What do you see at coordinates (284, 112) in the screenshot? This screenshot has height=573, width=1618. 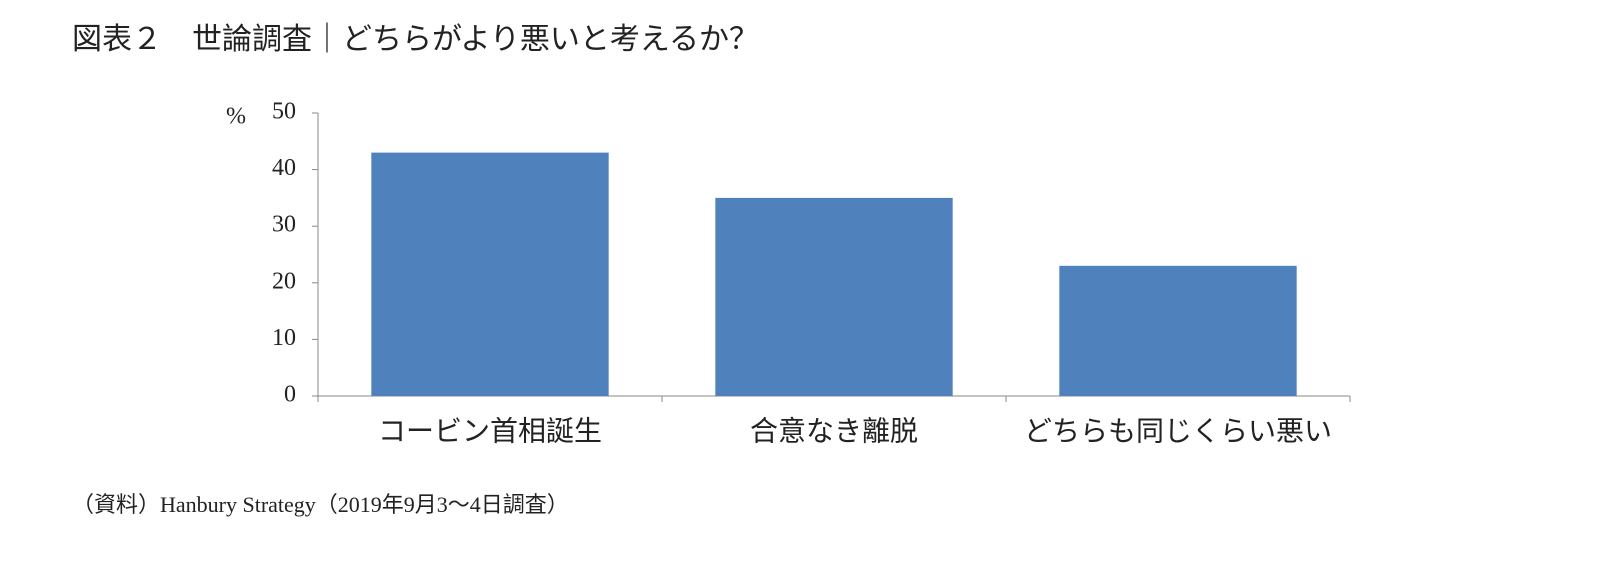 I see `y-tick-label: 50` at bounding box center [284, 112].